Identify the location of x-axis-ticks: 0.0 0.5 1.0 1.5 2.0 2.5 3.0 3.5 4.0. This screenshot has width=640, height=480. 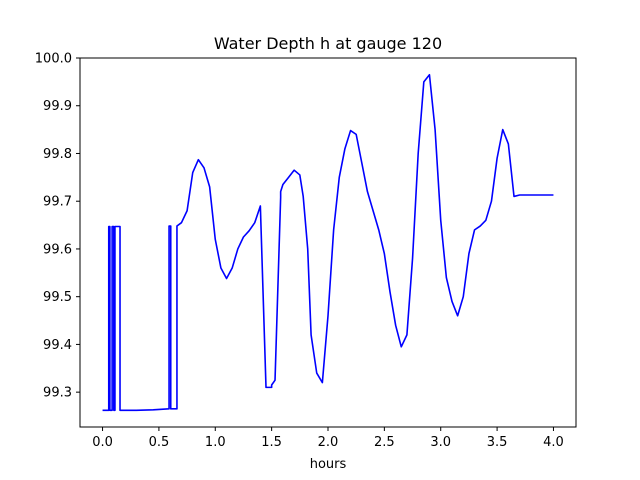
(328, 438).